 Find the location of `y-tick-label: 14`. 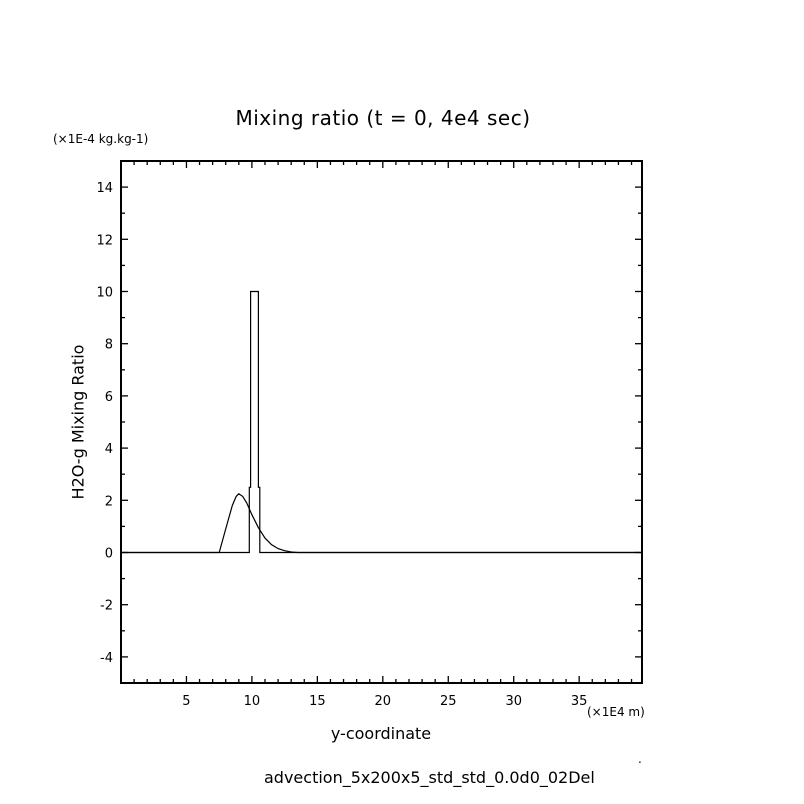

y-tick-label: 14 is located at coordinates (104, 188).